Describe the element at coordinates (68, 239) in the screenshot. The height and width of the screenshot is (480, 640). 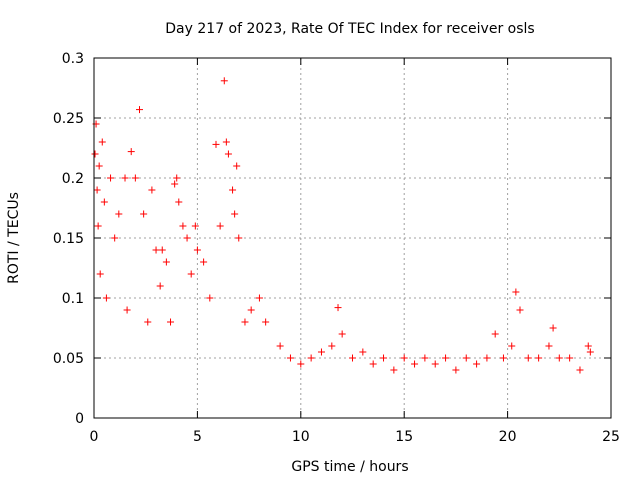
I see `y-tick-label: 0.15` at that location.